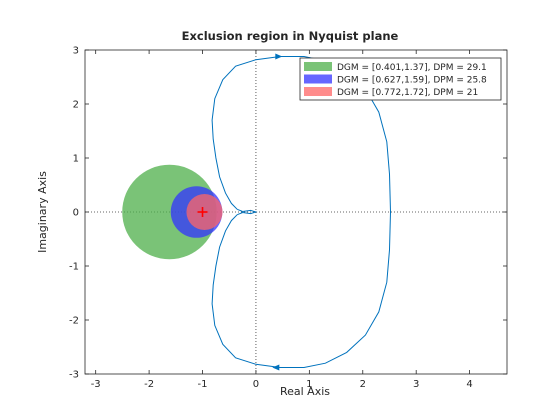  I want to click on x-tick-label: -2, so click(149, 384).